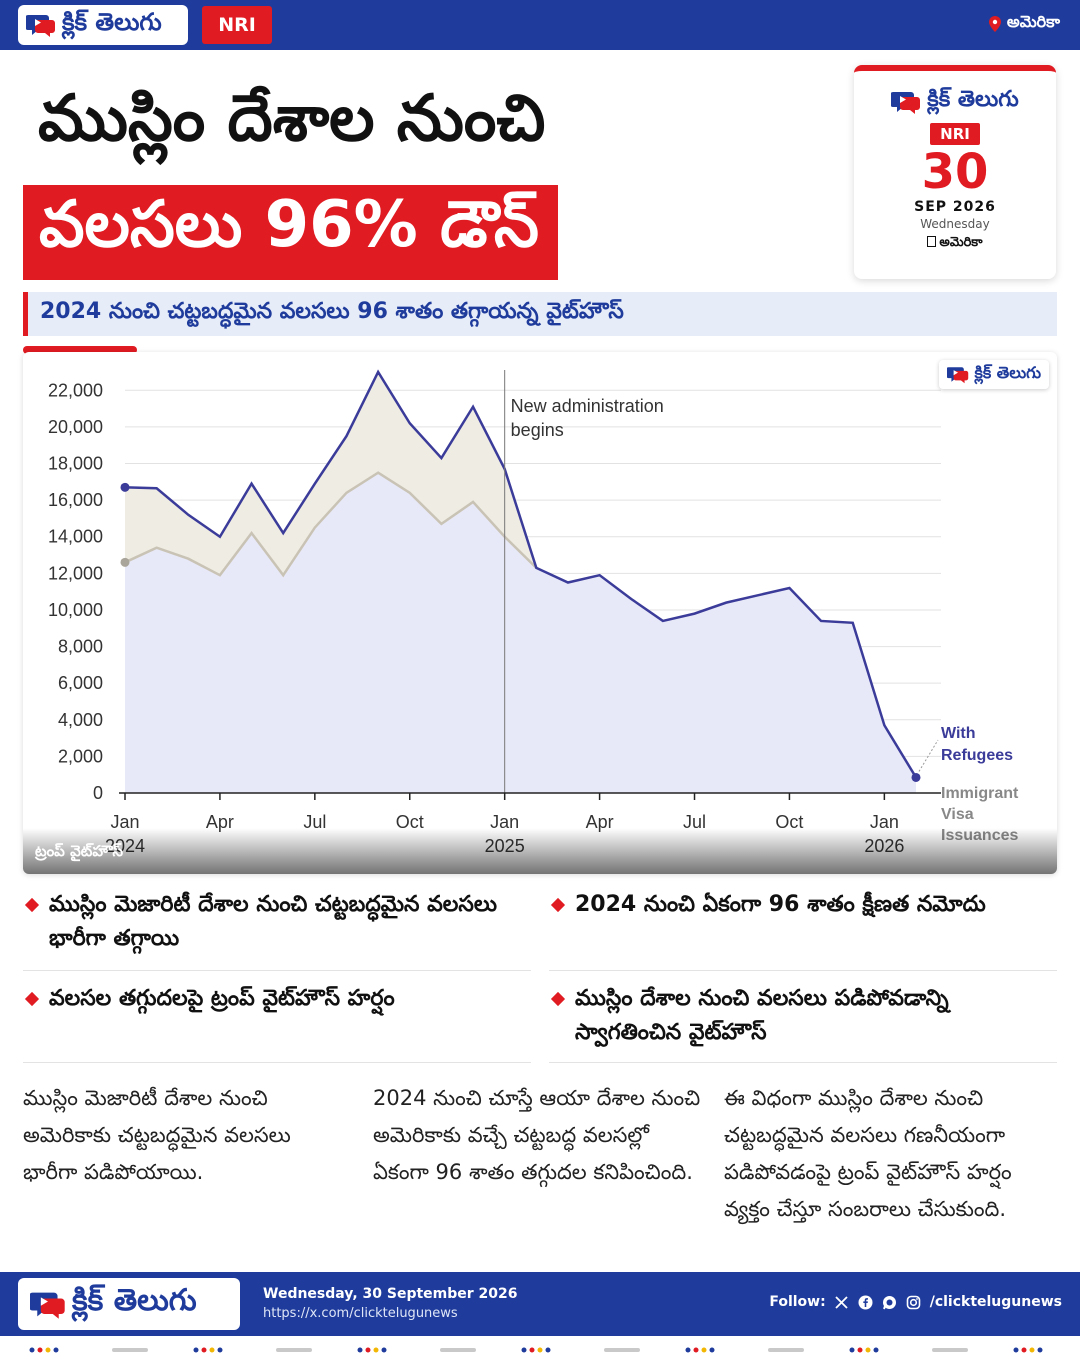 The image size is (1080, 1365). Describe the element at coordinates (125, 562) in the screenshot. I see `series-start-point` at that location.